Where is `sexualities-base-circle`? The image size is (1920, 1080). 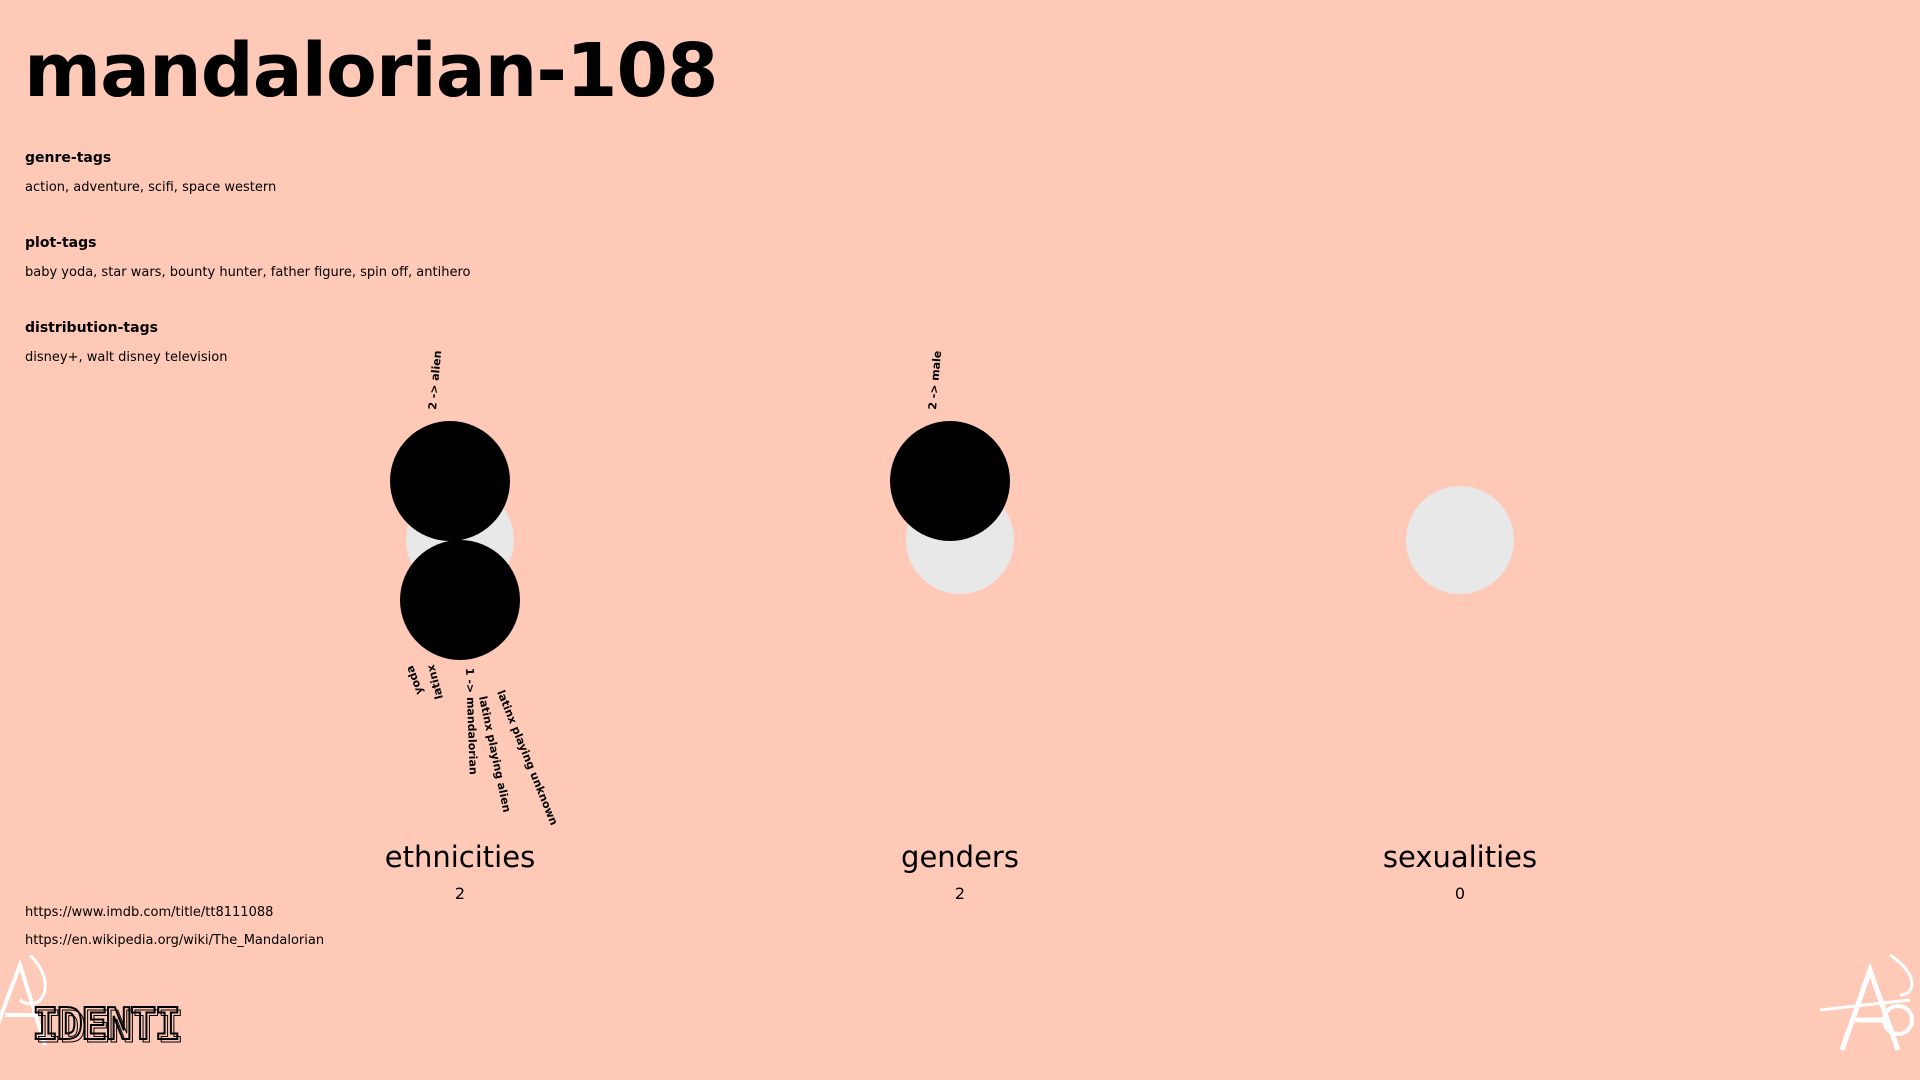
sexualities-base-circle is located at coordinates (1460, 540).